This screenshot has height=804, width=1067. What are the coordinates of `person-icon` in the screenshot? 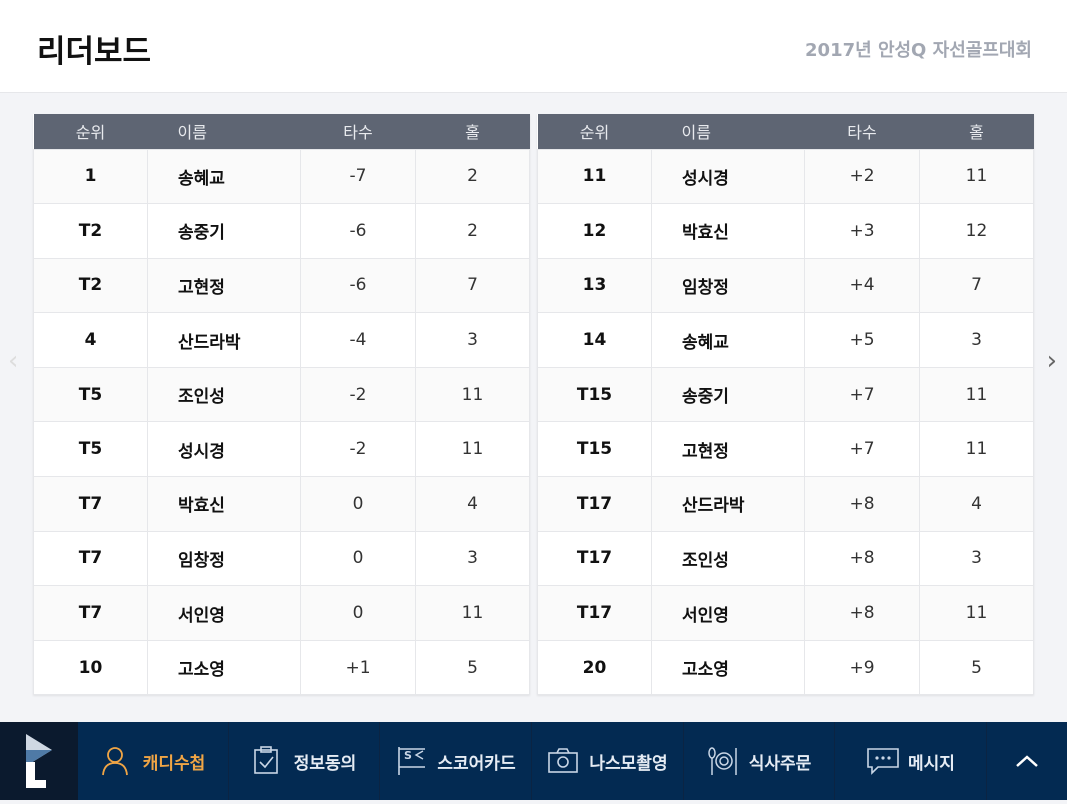 It's located at (114, 761).